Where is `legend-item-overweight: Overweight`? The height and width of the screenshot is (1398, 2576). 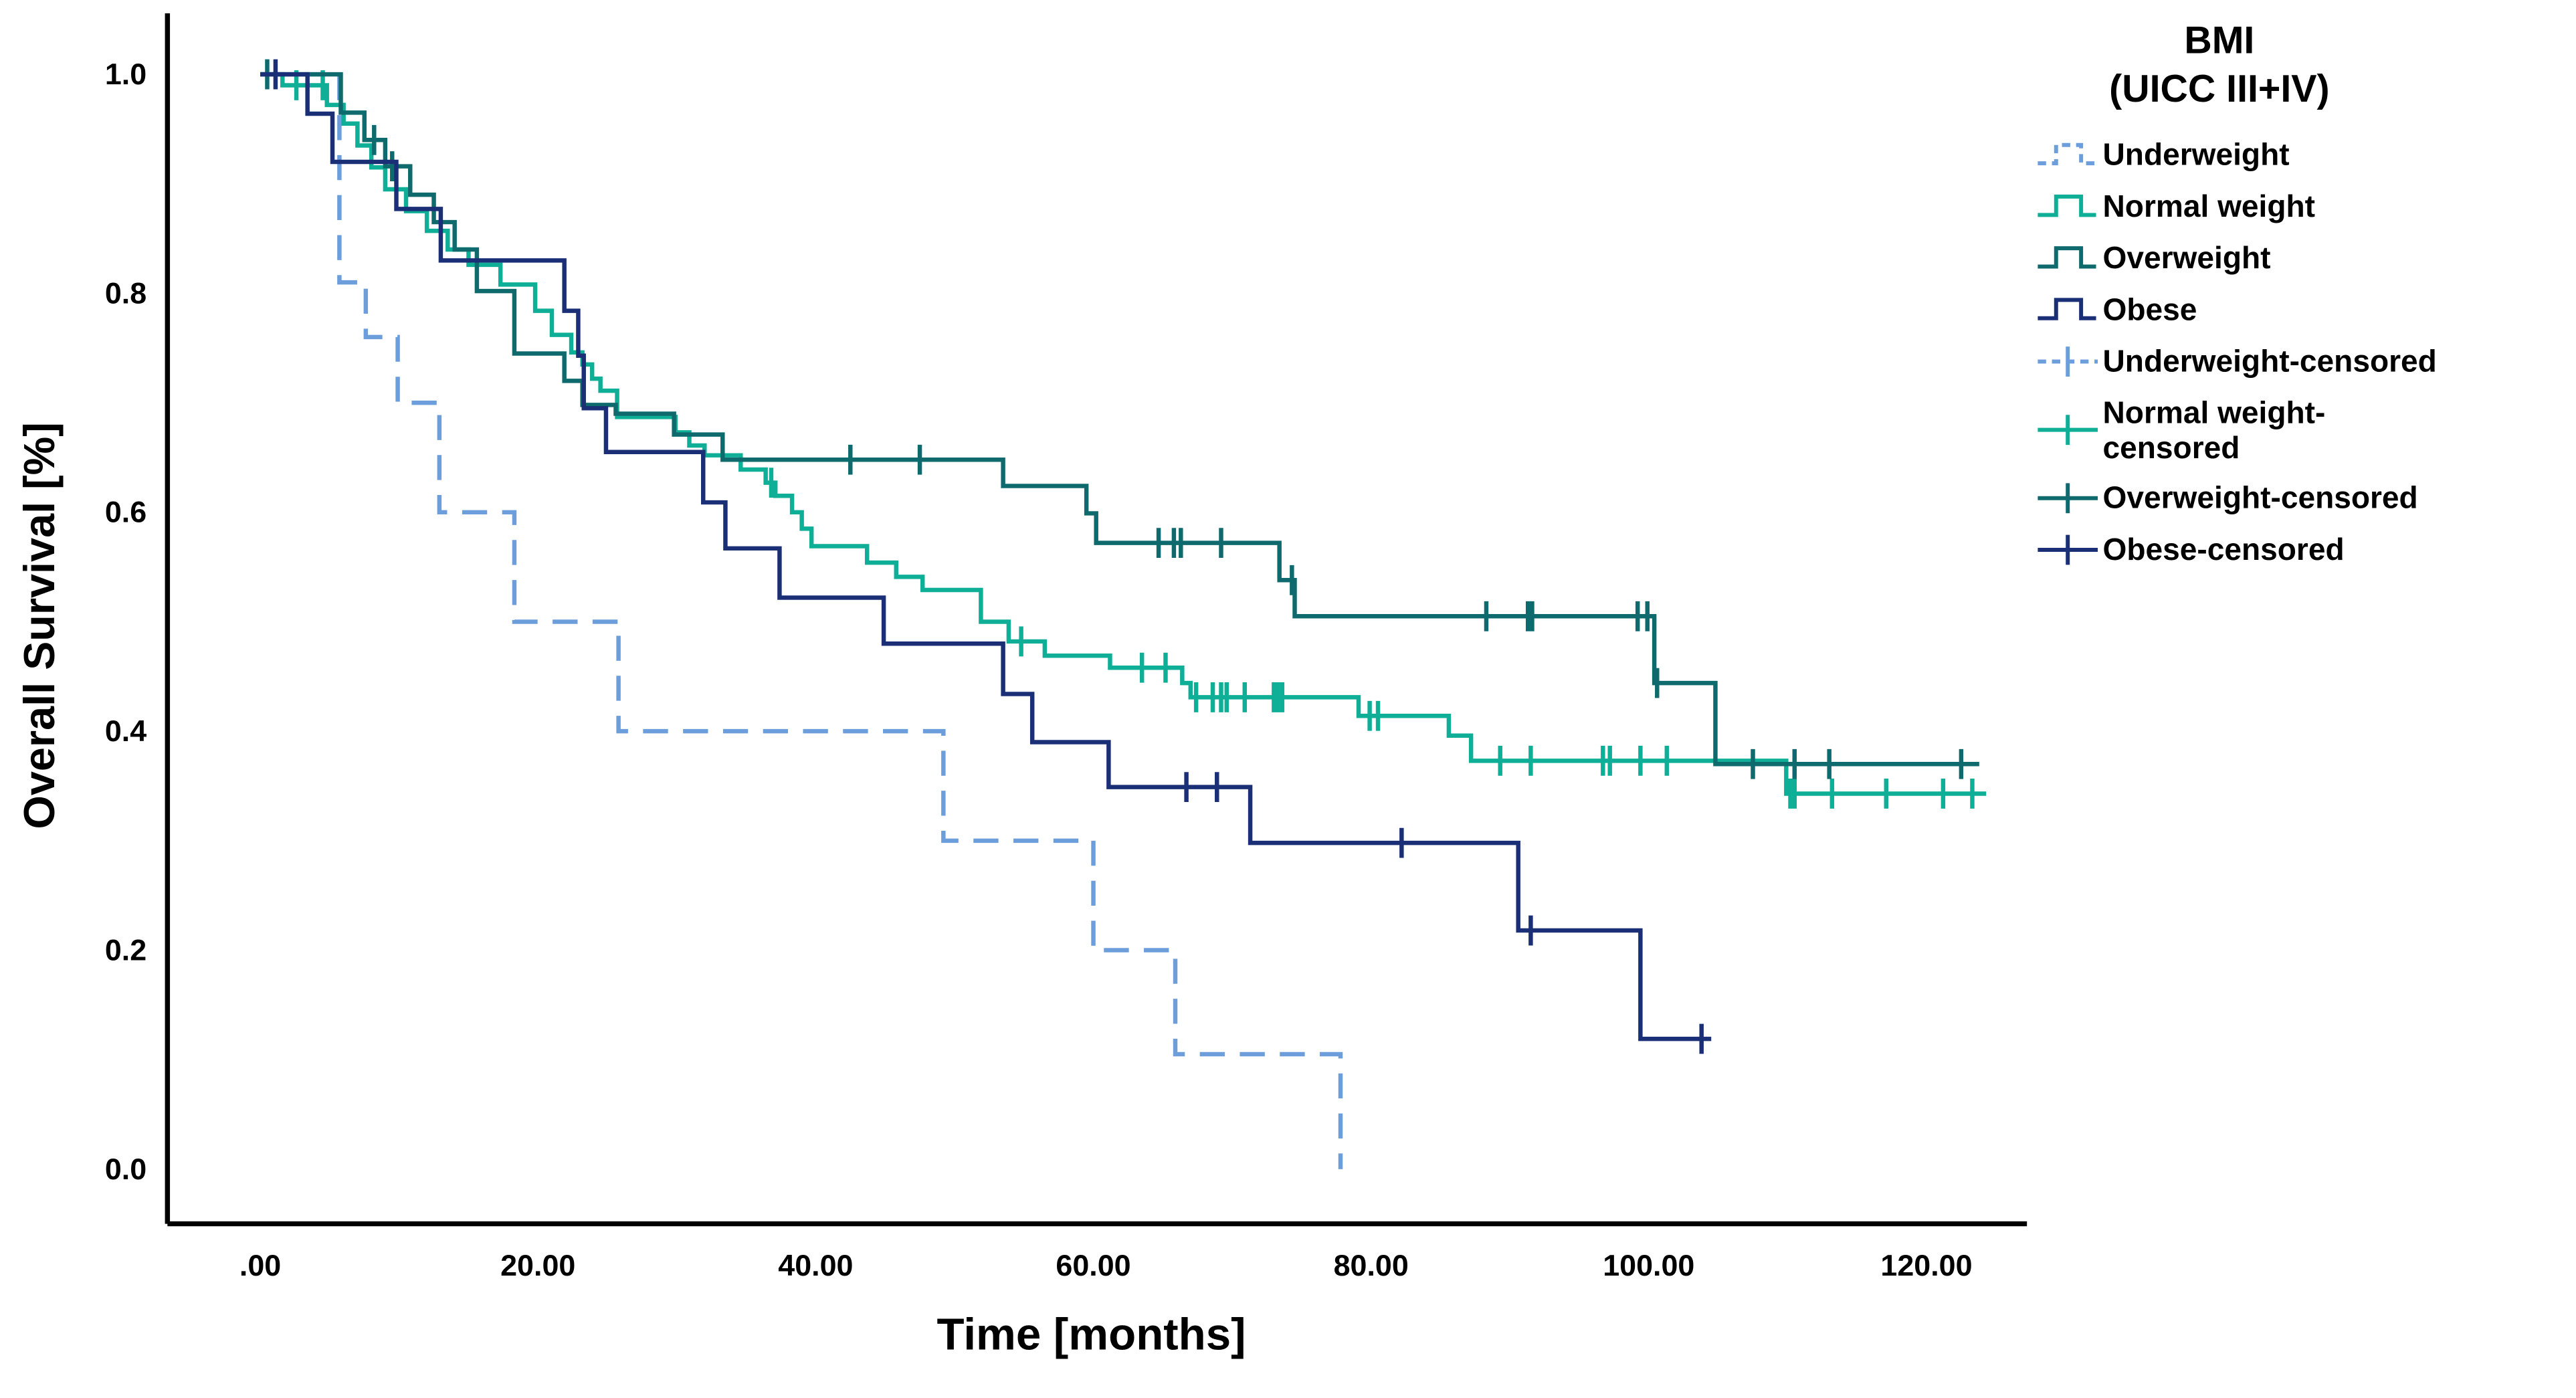 legend-item-overweight: Overweight is located at coordinates (2302, 257).